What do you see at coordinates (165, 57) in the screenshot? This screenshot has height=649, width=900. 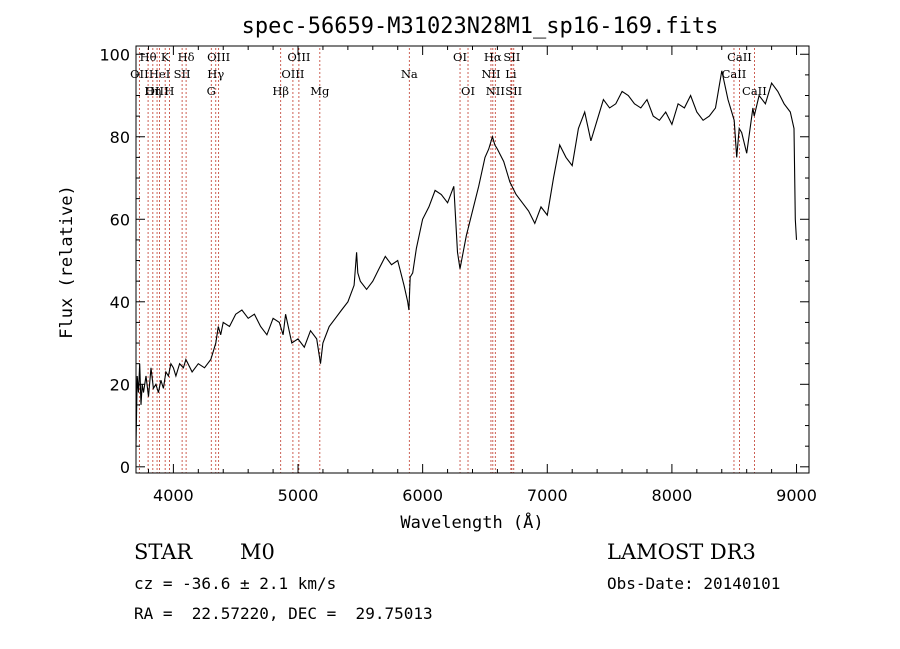 I see `line-marker-label: K` at bounding box center [165, 57].